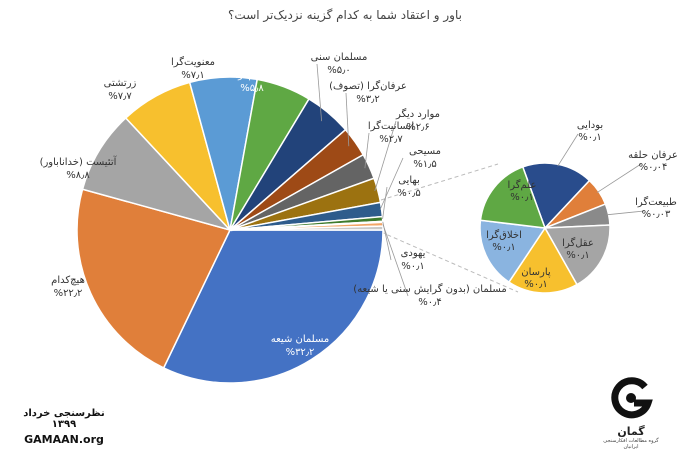 The height and width of the screenshot is (467, 680). Describe the element at coordinates (68, 293) in the screenshot. I see `main-value-1: %۲۲٫۲` at that location.